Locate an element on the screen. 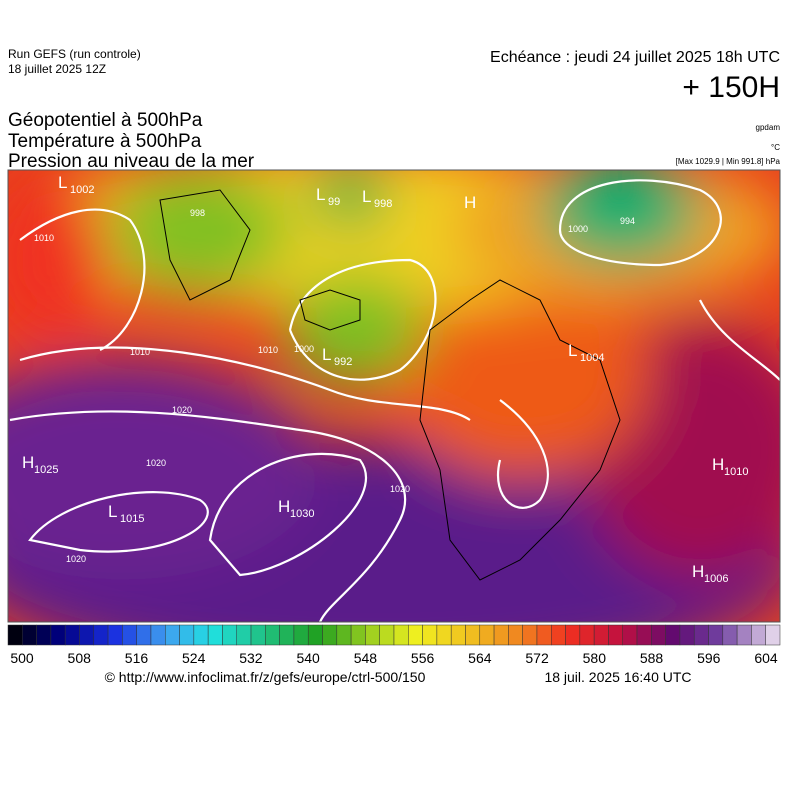 This screenshot has width=788, height=794. center-value: 1025 is located at coordinates (46, 470).